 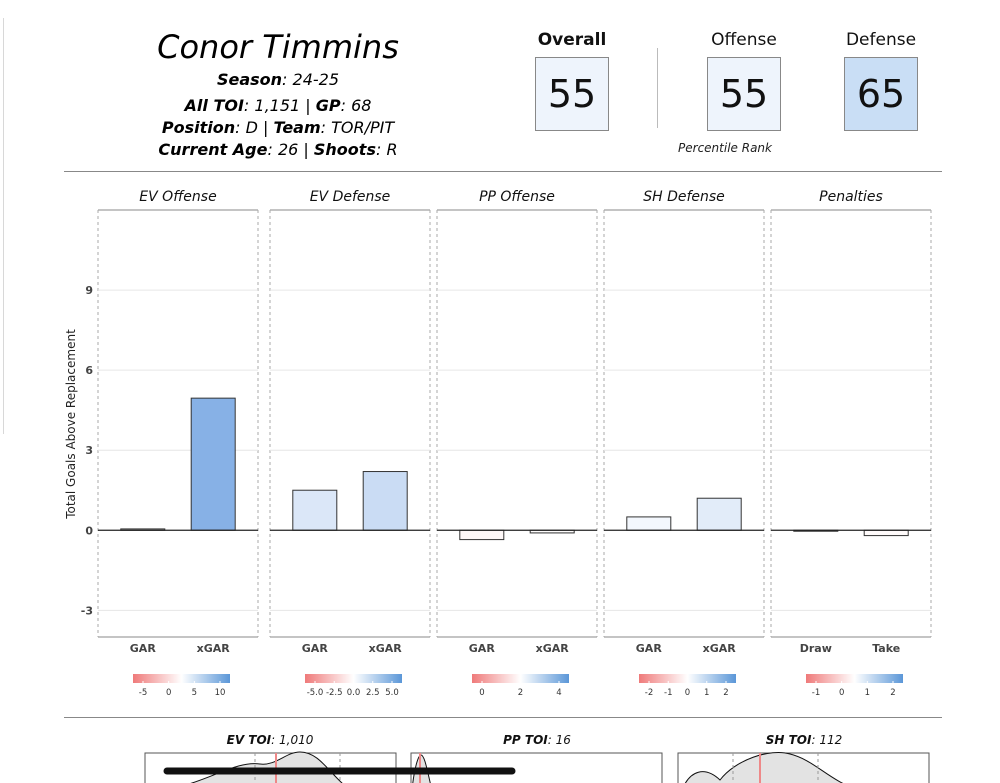 I want to click on panel-title: SH Defense, so click(x=684, y=197).